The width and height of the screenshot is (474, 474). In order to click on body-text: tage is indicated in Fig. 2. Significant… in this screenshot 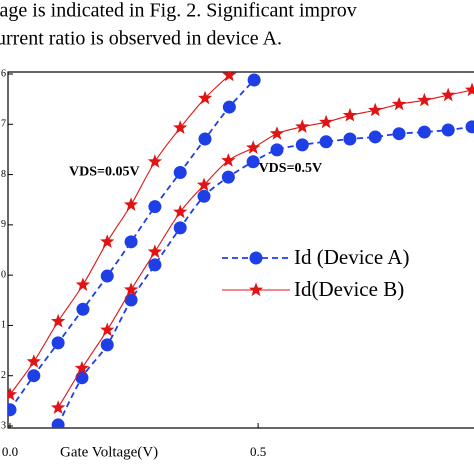, I will do `click(178, 11)`.